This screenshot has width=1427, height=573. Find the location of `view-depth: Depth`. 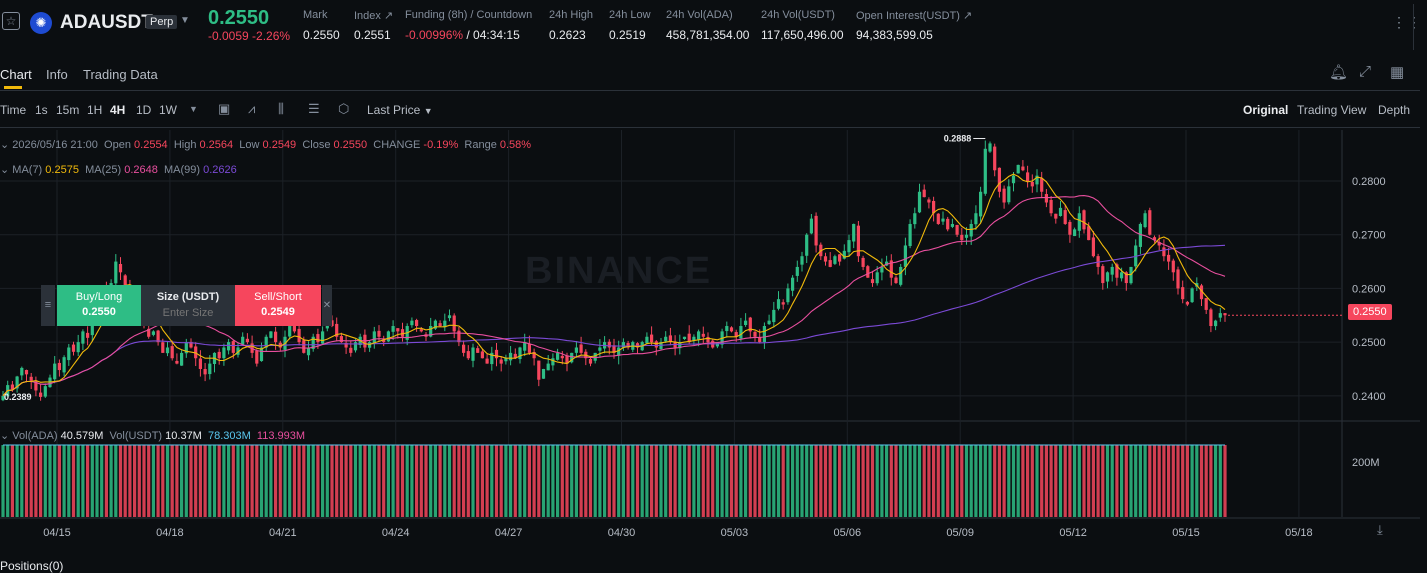

view-depth: Depth is located at coordinates (1394, 110).